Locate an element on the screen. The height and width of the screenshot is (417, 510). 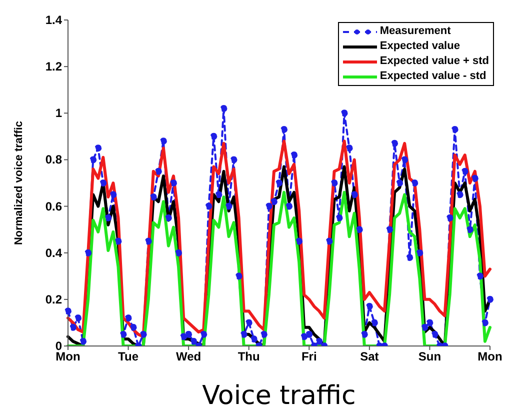
legend-label: Expected value - std is located at coordinates (433, 76).